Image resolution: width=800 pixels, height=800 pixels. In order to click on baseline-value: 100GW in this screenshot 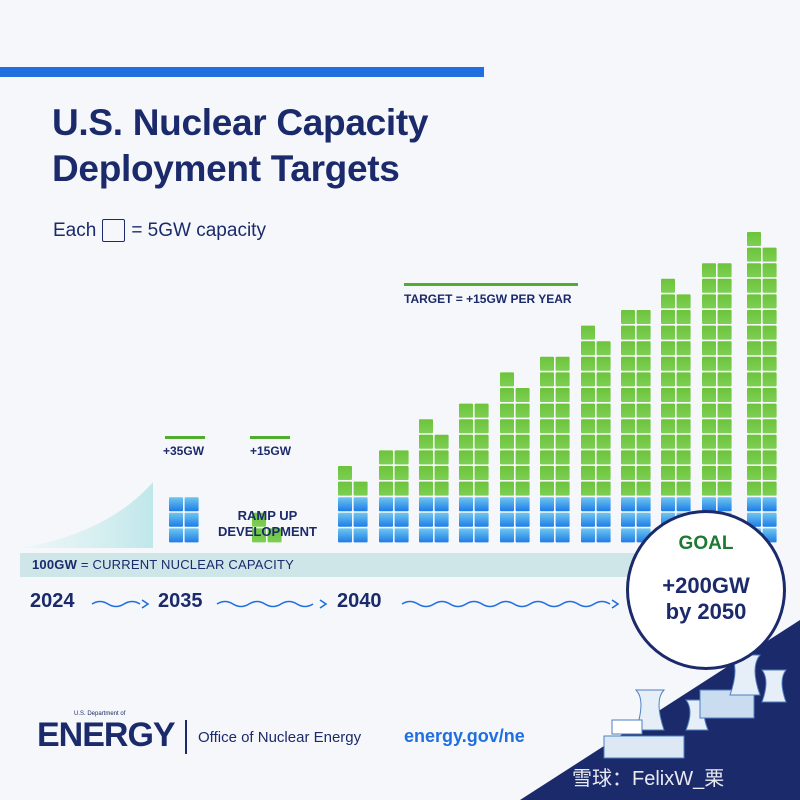, I will do `click(55, 564)`.